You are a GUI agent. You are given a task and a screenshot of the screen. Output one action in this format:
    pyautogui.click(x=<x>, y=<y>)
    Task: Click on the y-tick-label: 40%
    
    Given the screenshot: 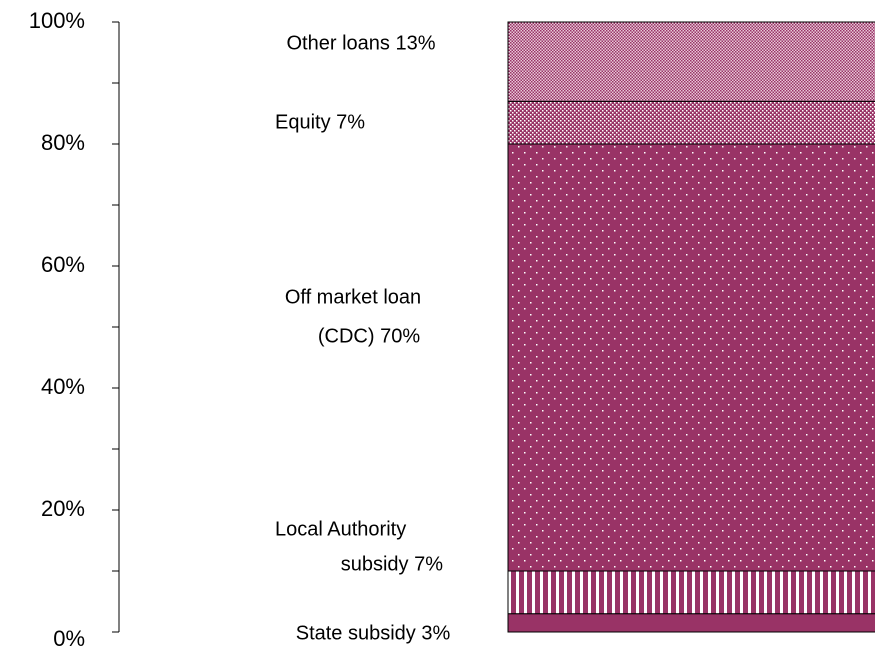 What is the action you would take?
    pyautogui.click(x=63, y=386)
    